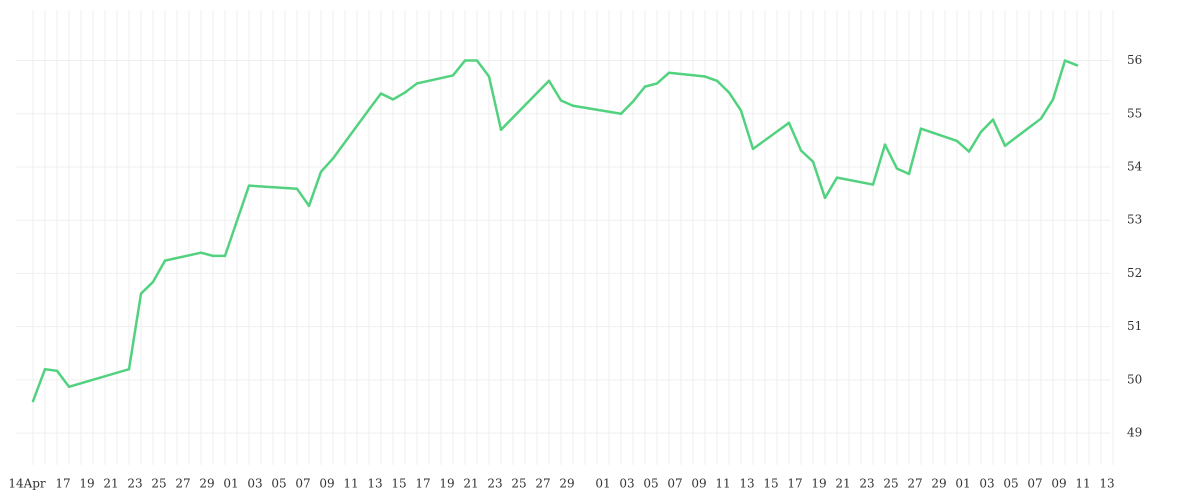 Image resolution: width=1200 pixels, height=500 pixels. What do you see at coordinates (1134, 326) in the screenshot?
I see `y-tick-label: 51` at bounding box center [1134, 326].